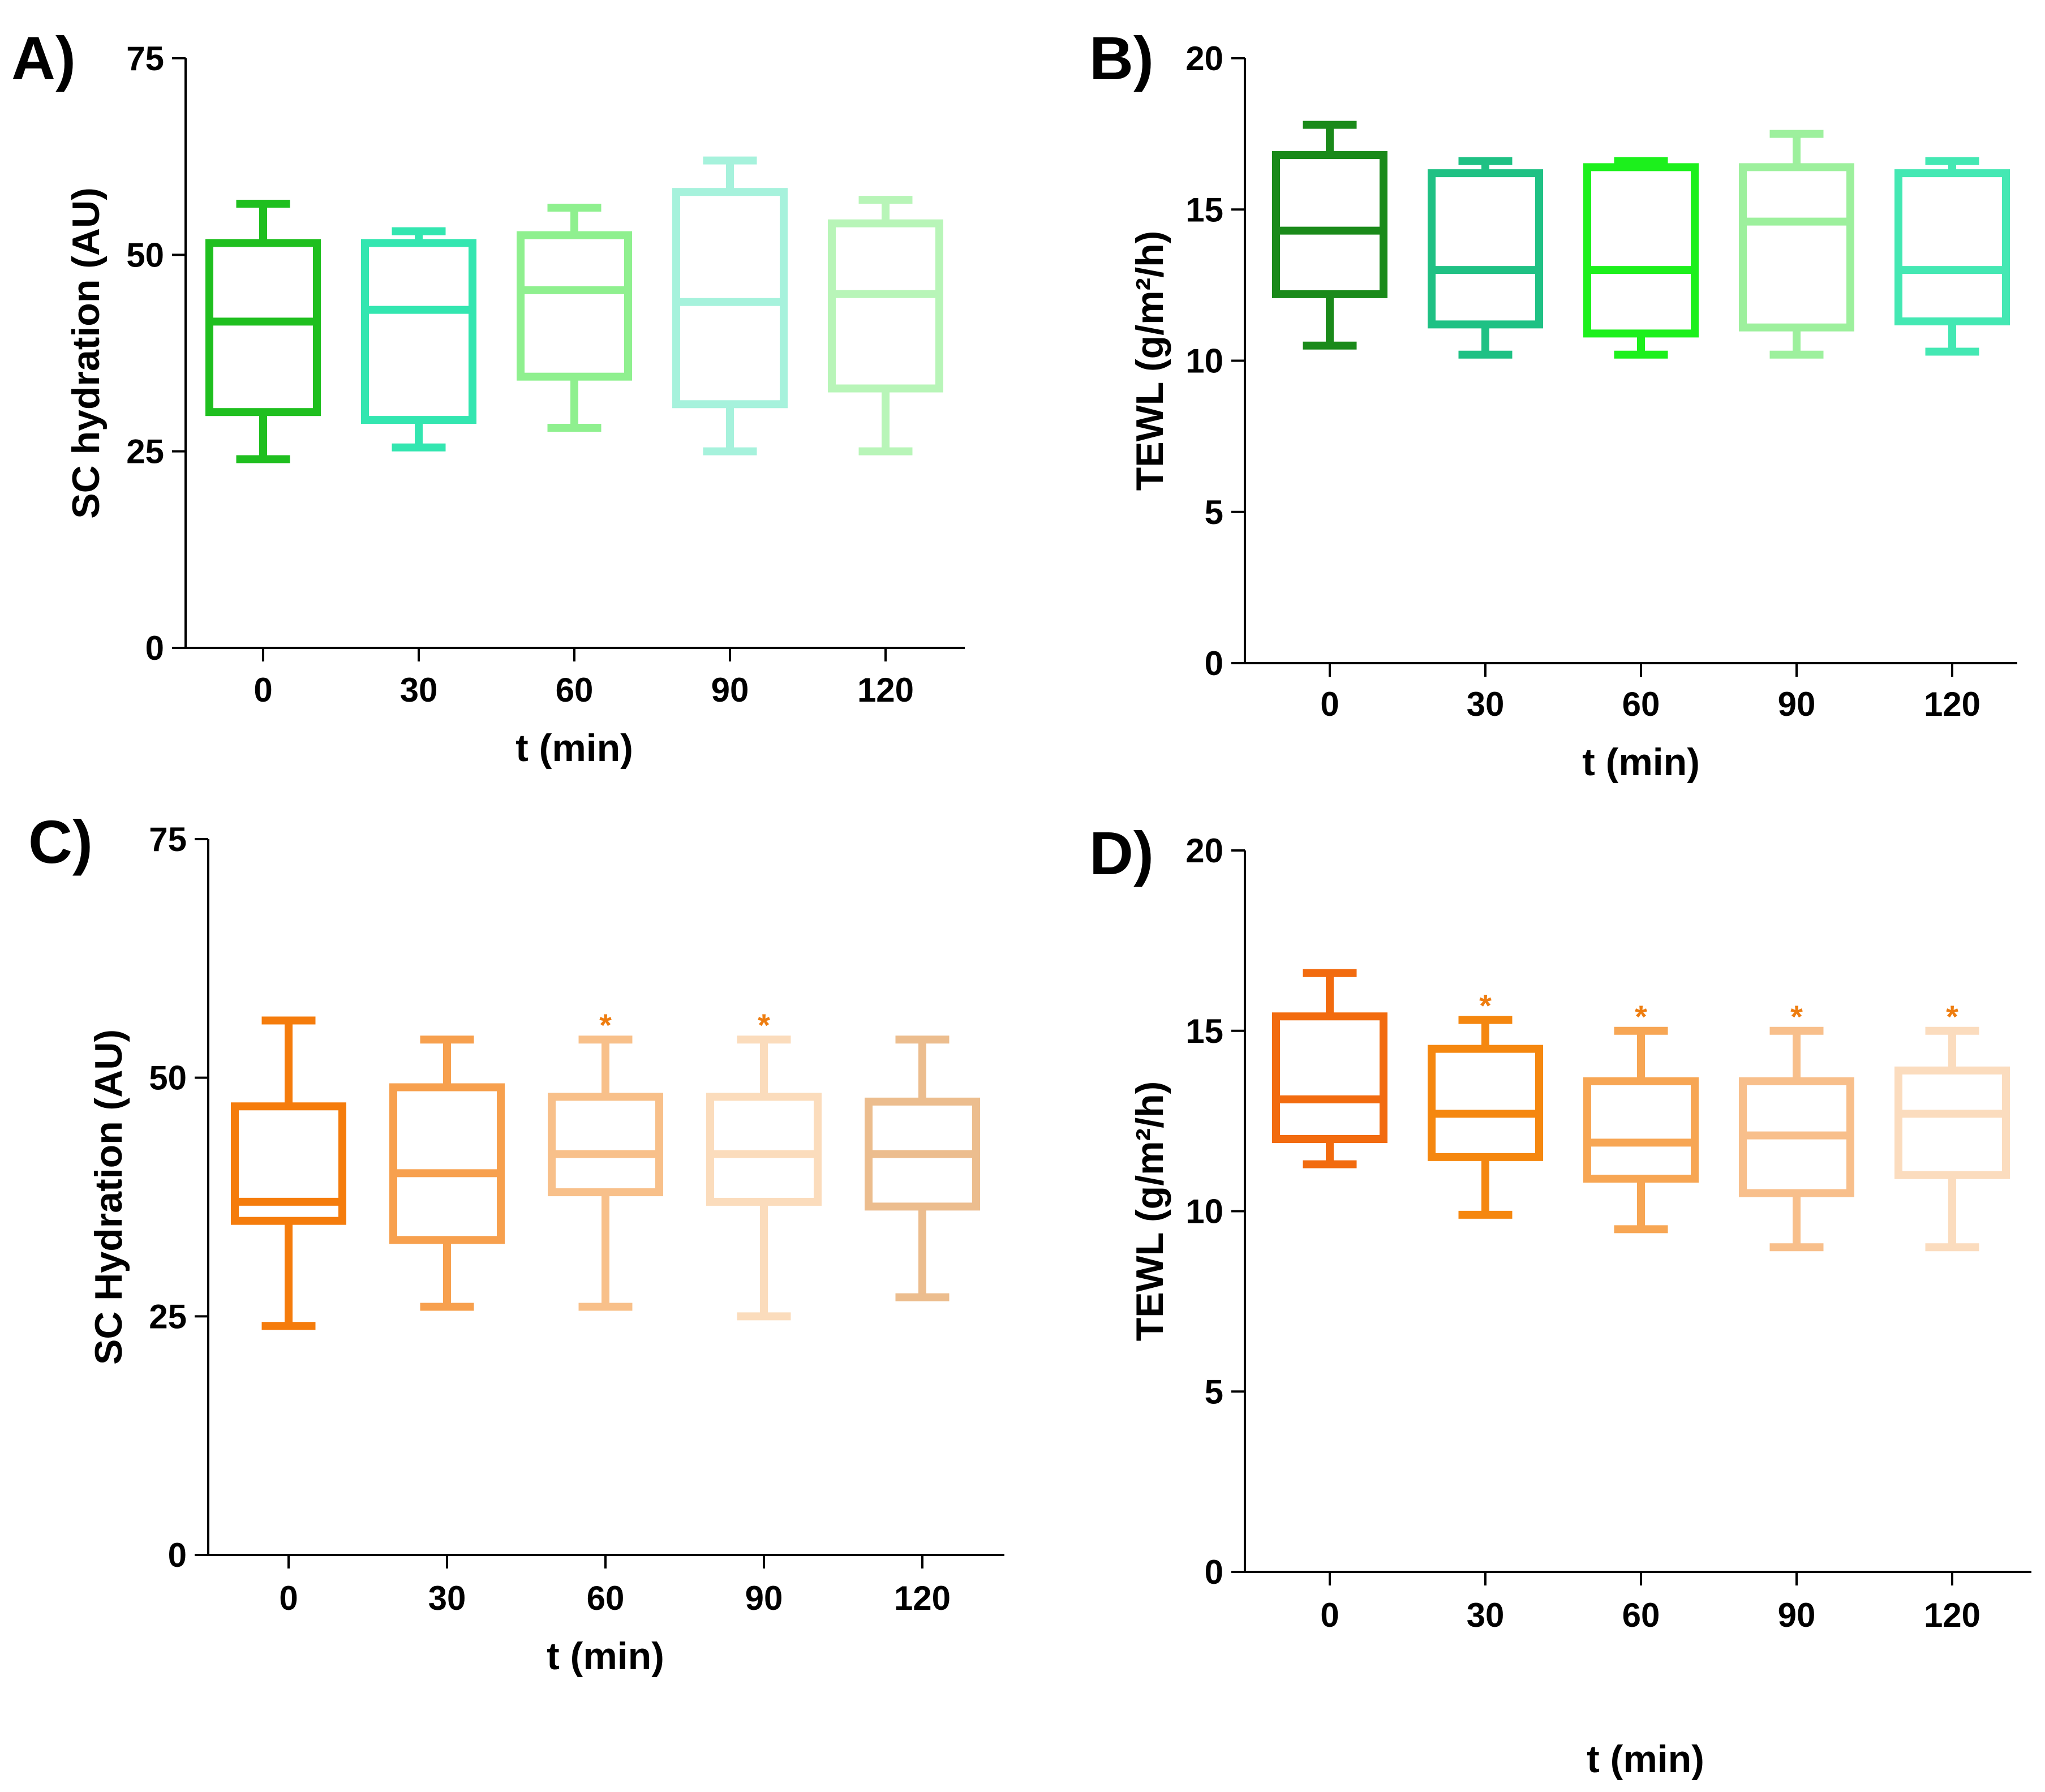 The height and width of the screenshot is (1792, 2045). What do you see at coordinates (1952, 1615) in the screenshot?
I see `panel-d-x-tick-label: 120` at bounding box center [1952, 1615].